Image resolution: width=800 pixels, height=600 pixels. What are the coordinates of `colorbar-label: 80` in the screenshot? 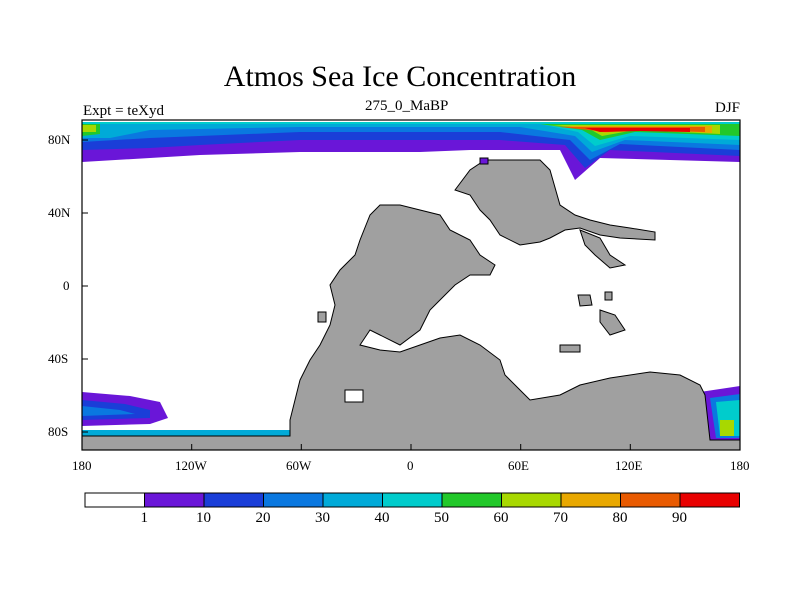 It's located at (620, 518).